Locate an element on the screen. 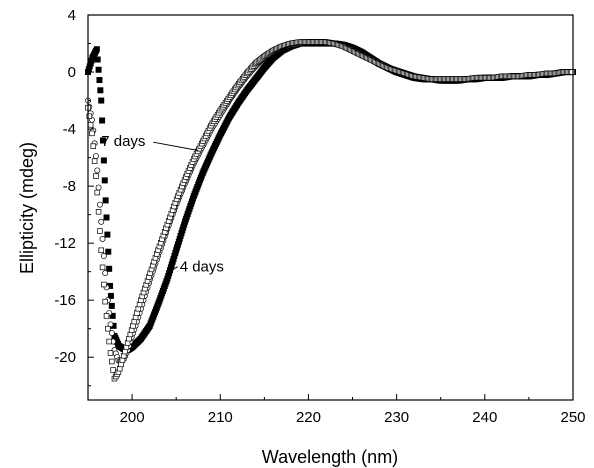 This screenshot has height=468, width=594. x-tick-label: 210 is located at coordinates (220, 417).